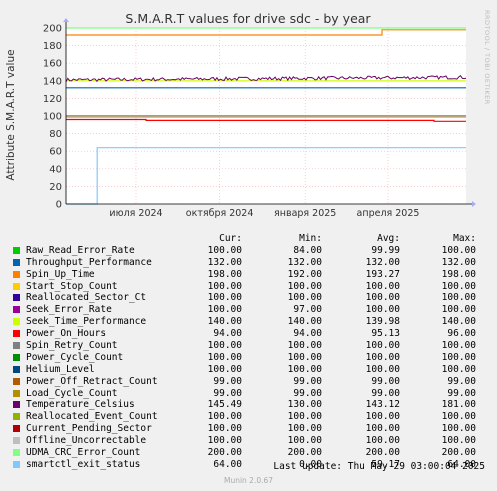 This screenshot has width=497, height=491. What do you see at coordinates (382, 453) in the screenshot?
I see `legend-avg: 200.00` at bounding box center [382, 453].